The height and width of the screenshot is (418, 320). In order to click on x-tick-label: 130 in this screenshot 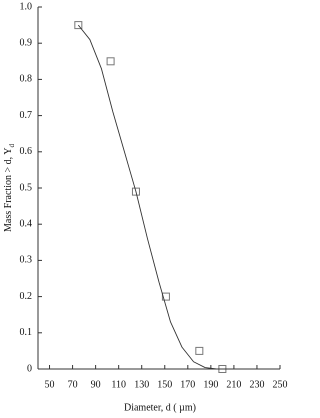, I will do `click(141, 384)`.